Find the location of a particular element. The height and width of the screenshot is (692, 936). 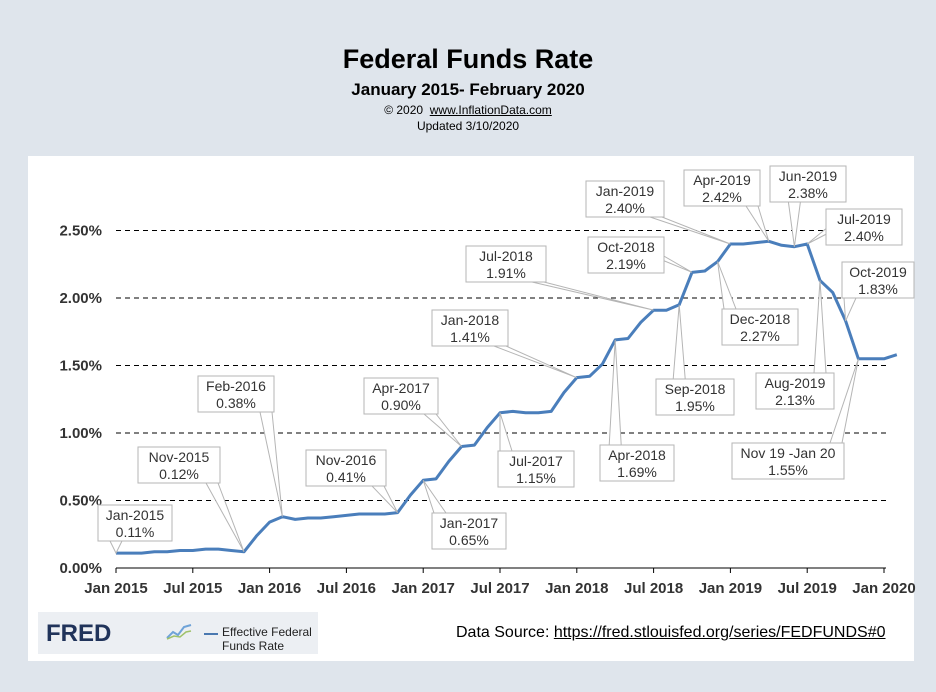

callout-value-label: 1.83% is located at coordinates (878, 289).